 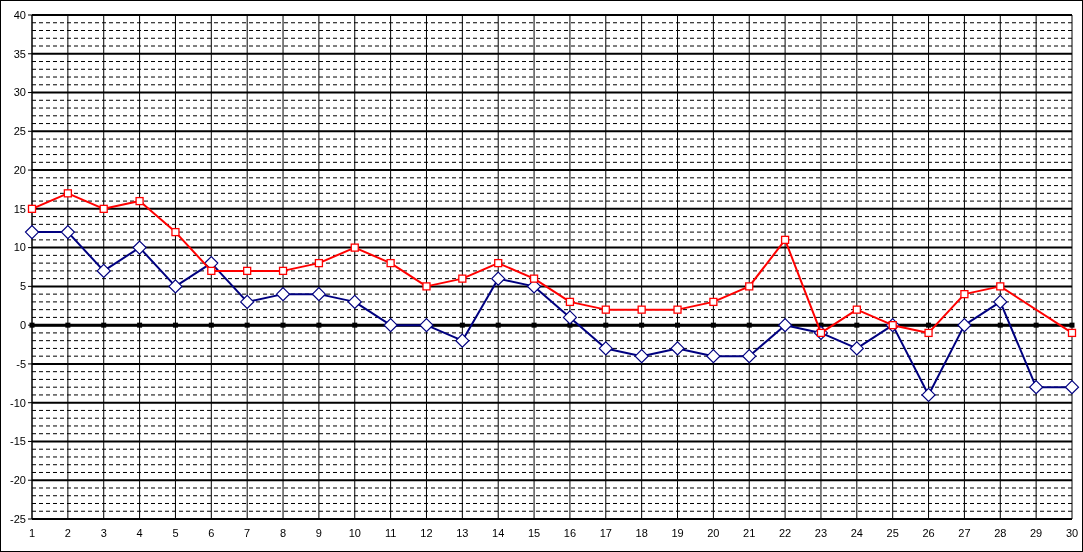 What do you see at coordinates (18, 441) in the screenshot?
I see `y-tick-label: -15` at bounding box center [18, 441].